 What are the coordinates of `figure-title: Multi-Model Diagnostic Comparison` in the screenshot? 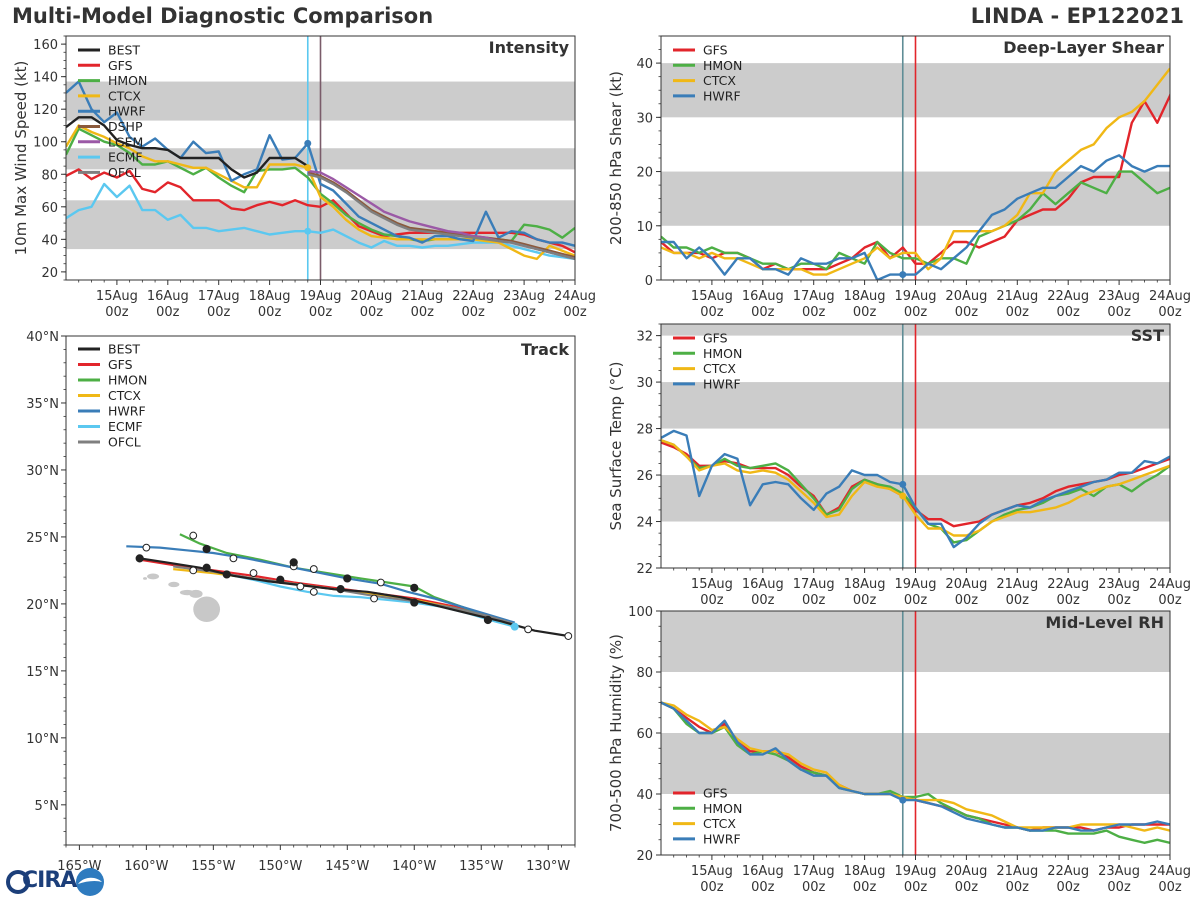 It's located at (223, 16).